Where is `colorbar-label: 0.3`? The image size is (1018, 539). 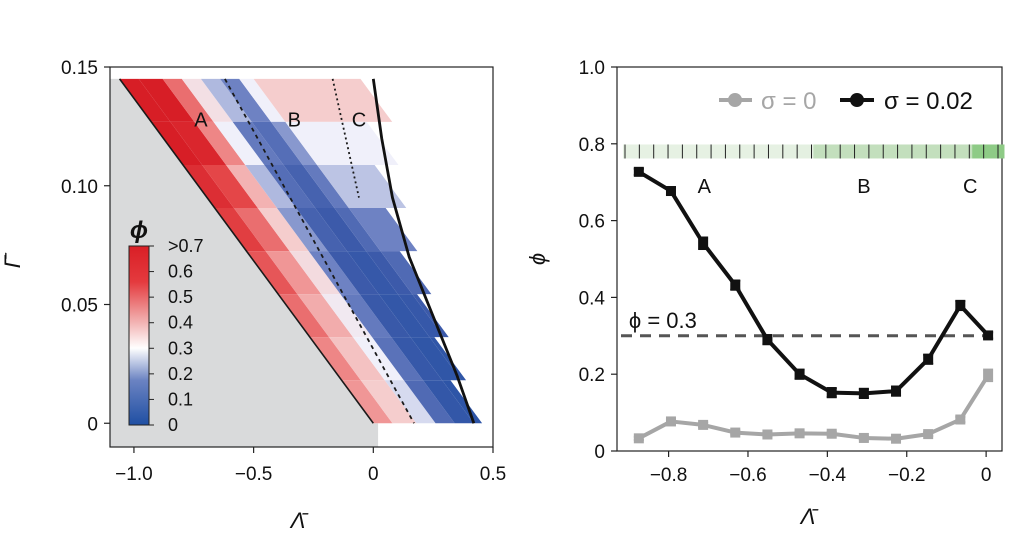
colorbar-label: 0.3 is located at coordinates (180, 348).